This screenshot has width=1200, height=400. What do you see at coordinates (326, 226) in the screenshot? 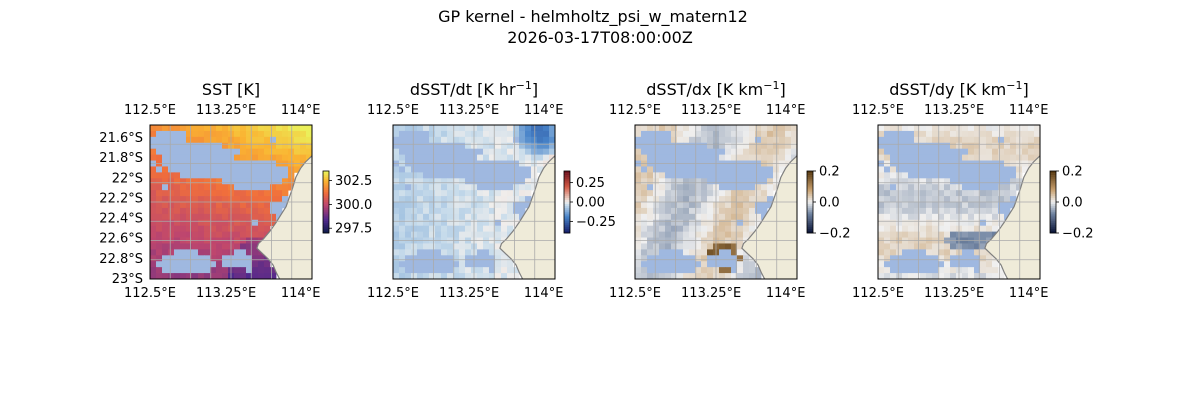
I see `colorbar-segment` at bounding box center [326, 226].